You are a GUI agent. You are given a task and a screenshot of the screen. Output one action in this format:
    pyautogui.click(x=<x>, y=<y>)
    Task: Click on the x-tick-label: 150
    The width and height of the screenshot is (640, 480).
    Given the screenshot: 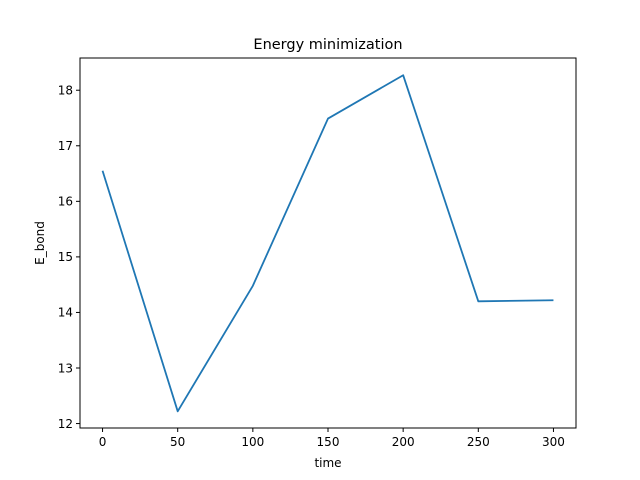 What is the action you would take?
    pyautogui.click(x=328, y=442)
    